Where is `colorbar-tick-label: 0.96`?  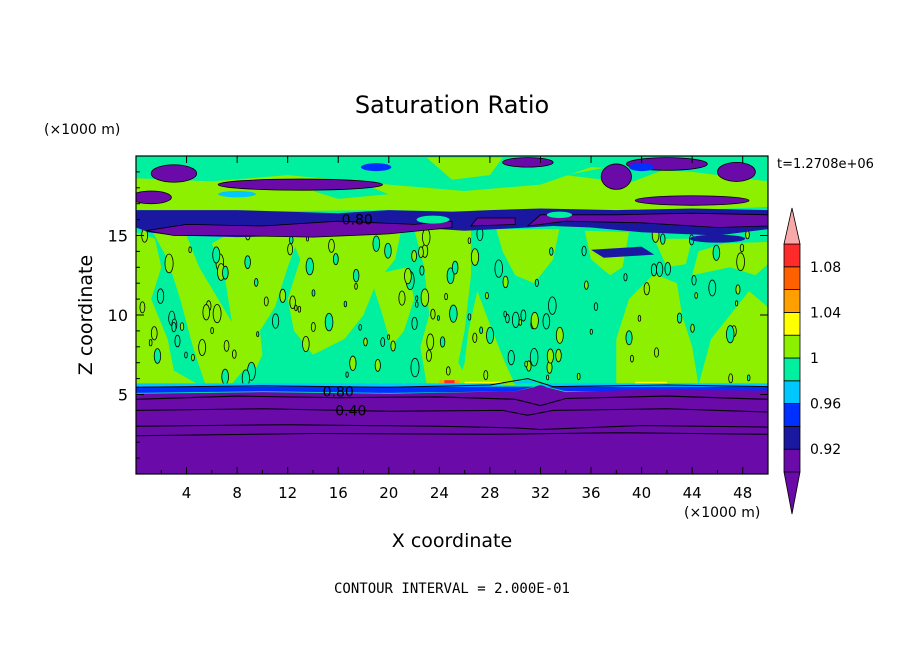 colorbar-tick-label: 0.96 is located at coordinates (825, 405).